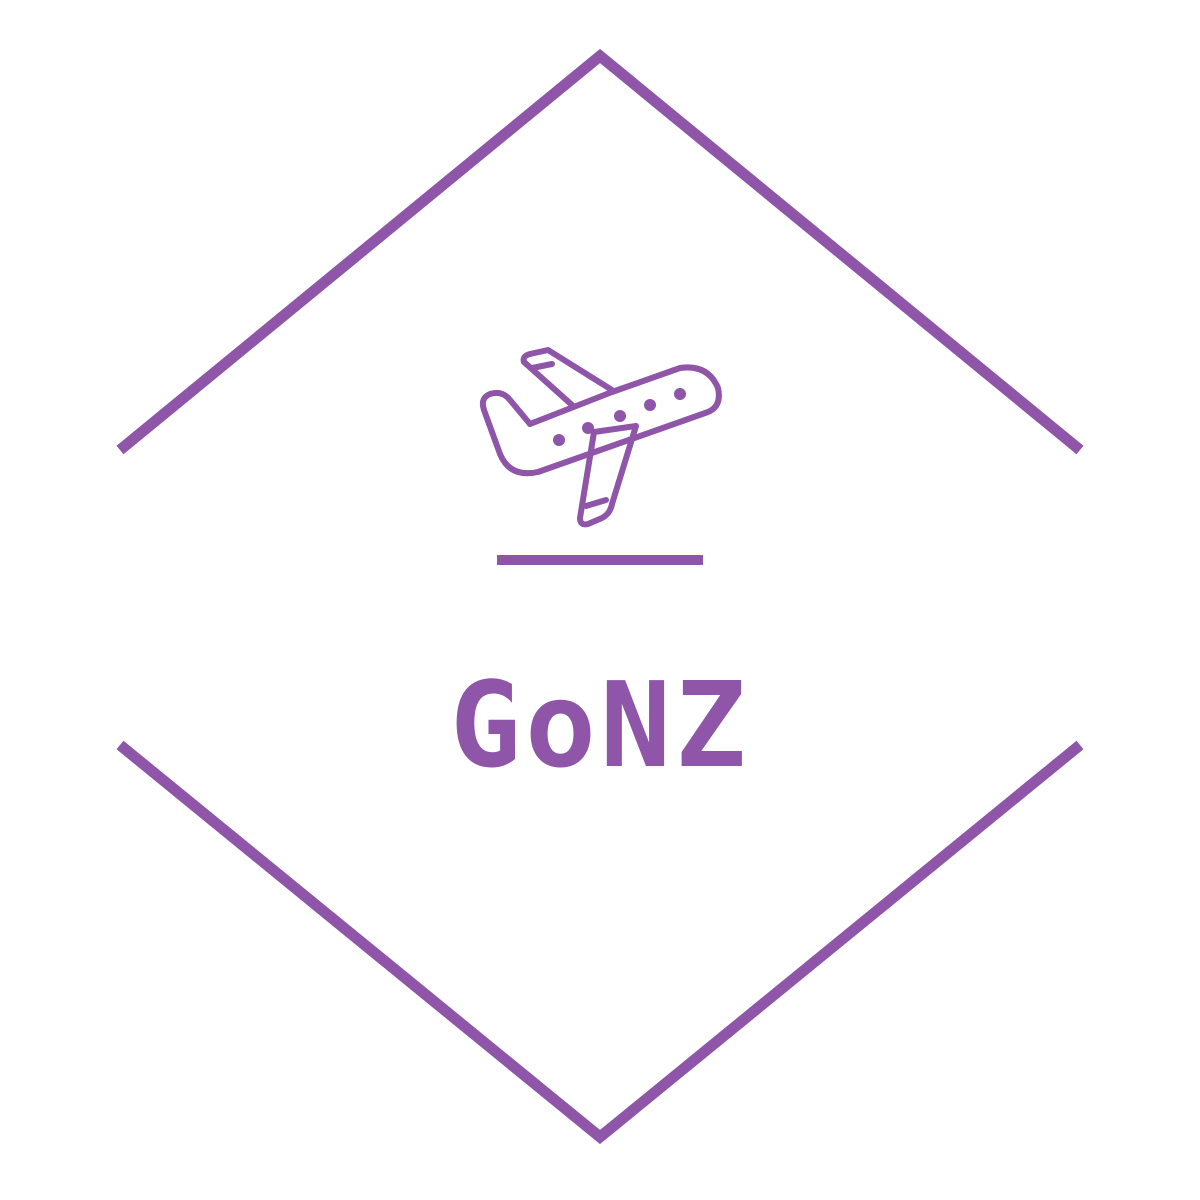  I want to click on divider-line, so click(600, 560).